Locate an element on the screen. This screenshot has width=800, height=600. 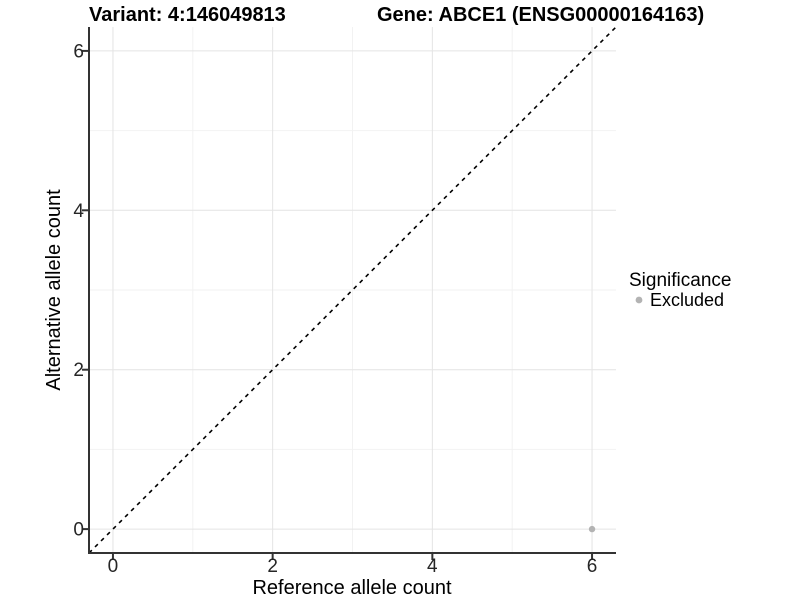
legend-label-excluded: Excluded is located at coordinates (687, 300).